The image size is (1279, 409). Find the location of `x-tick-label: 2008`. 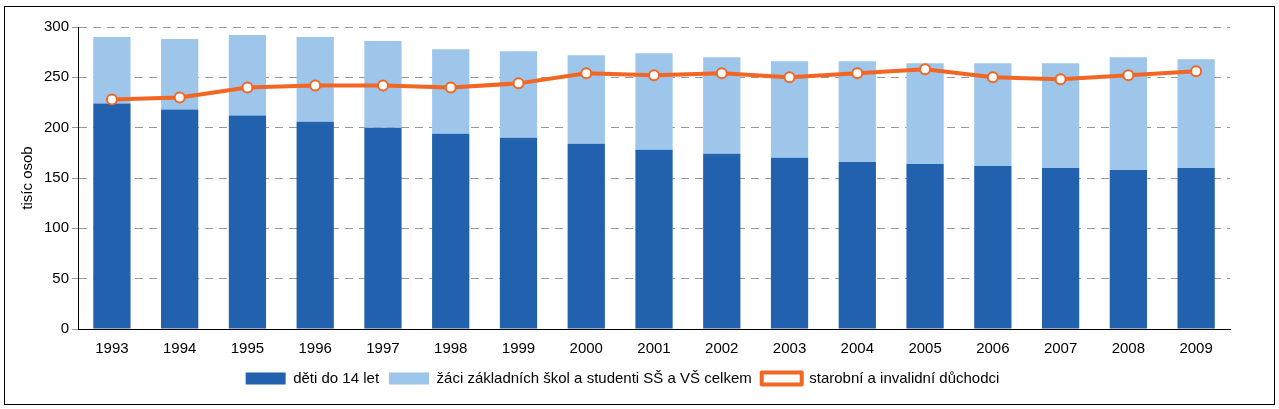

x-tick-label: 2008 is located at coordinates (1128, 348).